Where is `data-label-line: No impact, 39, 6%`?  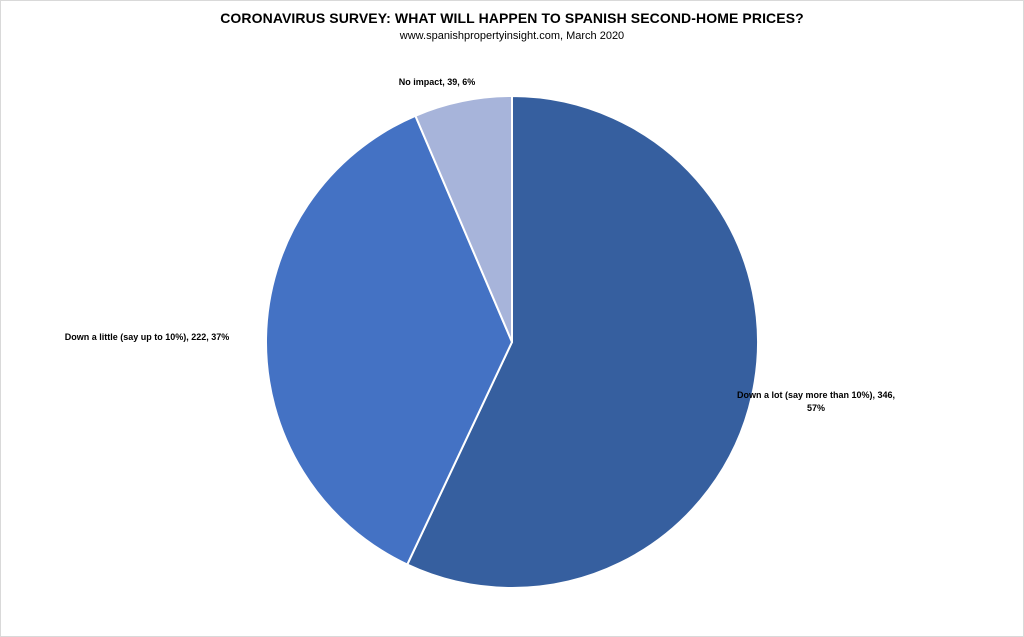 data-label-line: No impact, 39, 6% is located at coordinates (437, 82).